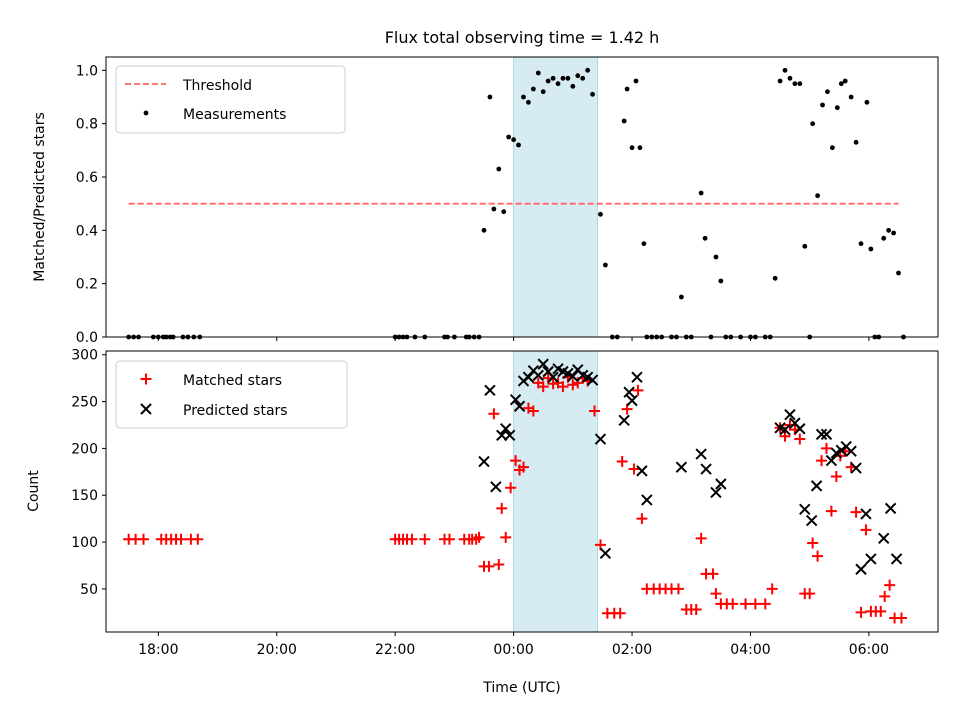  I want to click on y-tick-label: 300, so click(84, 356).